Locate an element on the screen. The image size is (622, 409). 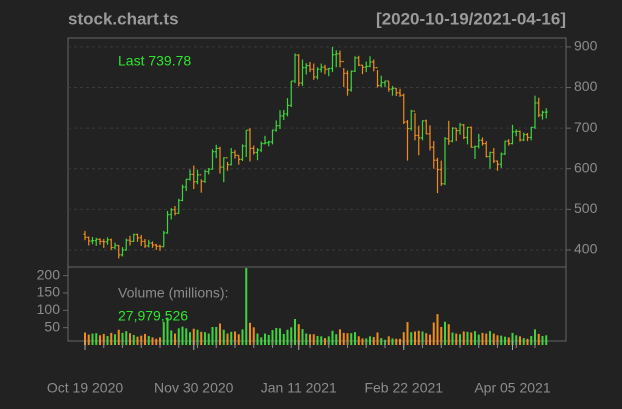
y-tick-label: 400 is located at coordinates (586, 249).